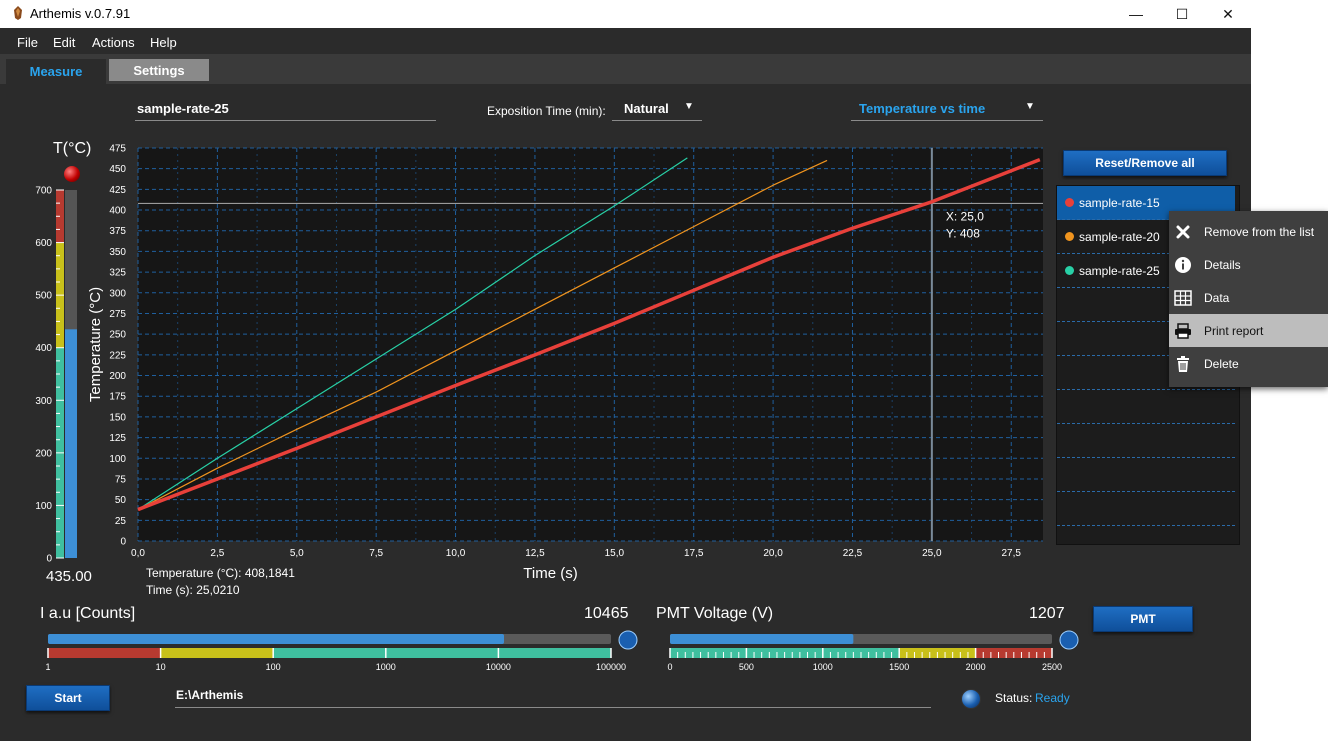 This screenshot has width=1328, height=741. Describe the element at coordinates (64, 42) in the screenshot. I see `menu-edit: Edit` at that location.